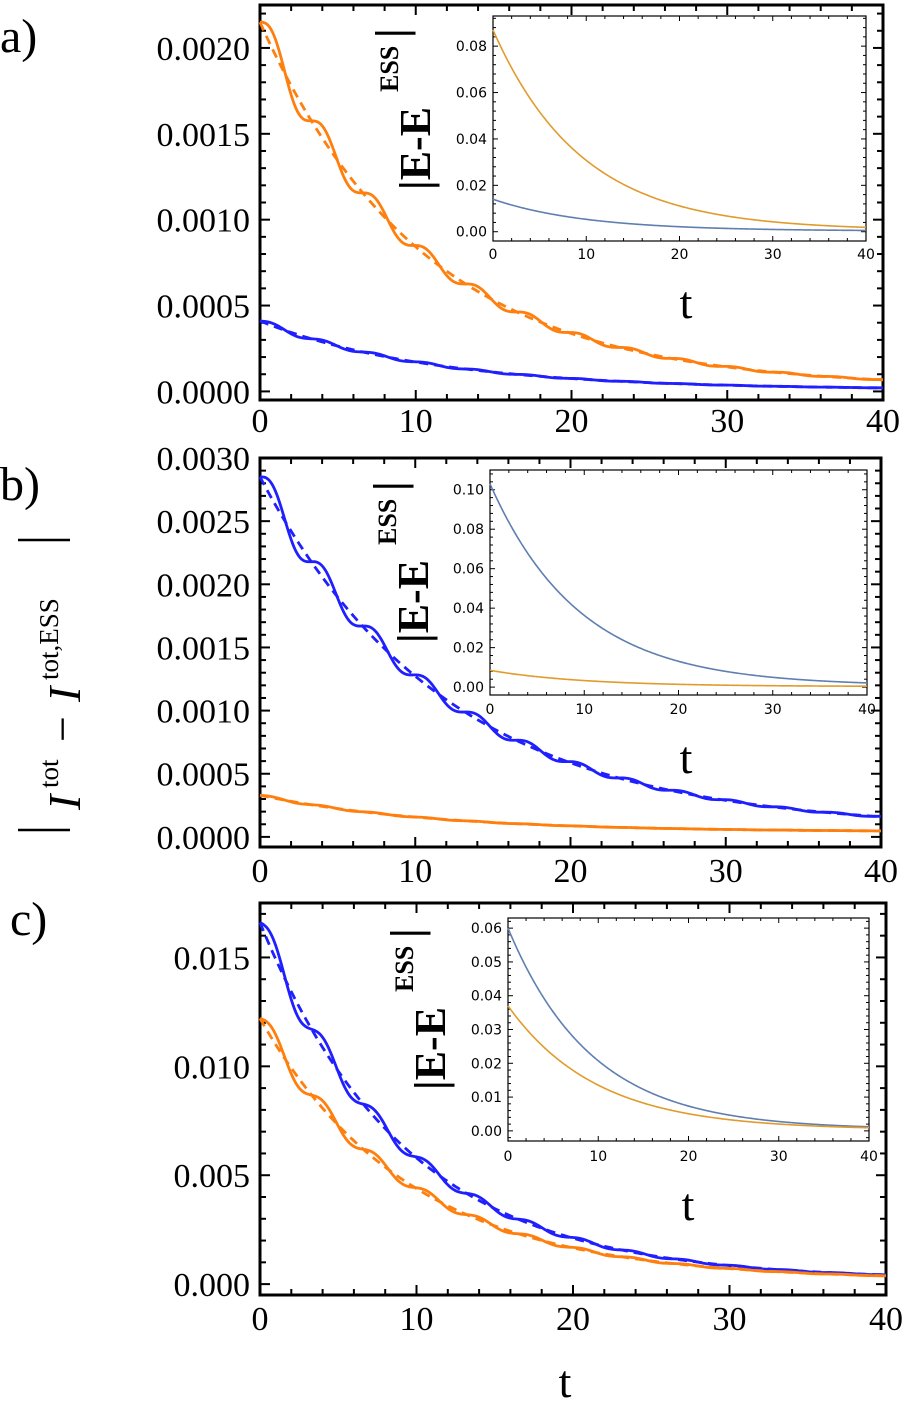  Describe the element at coordinates (486, 1098) in the screenshot. I see `y-tick-label: 0.01` at that location.